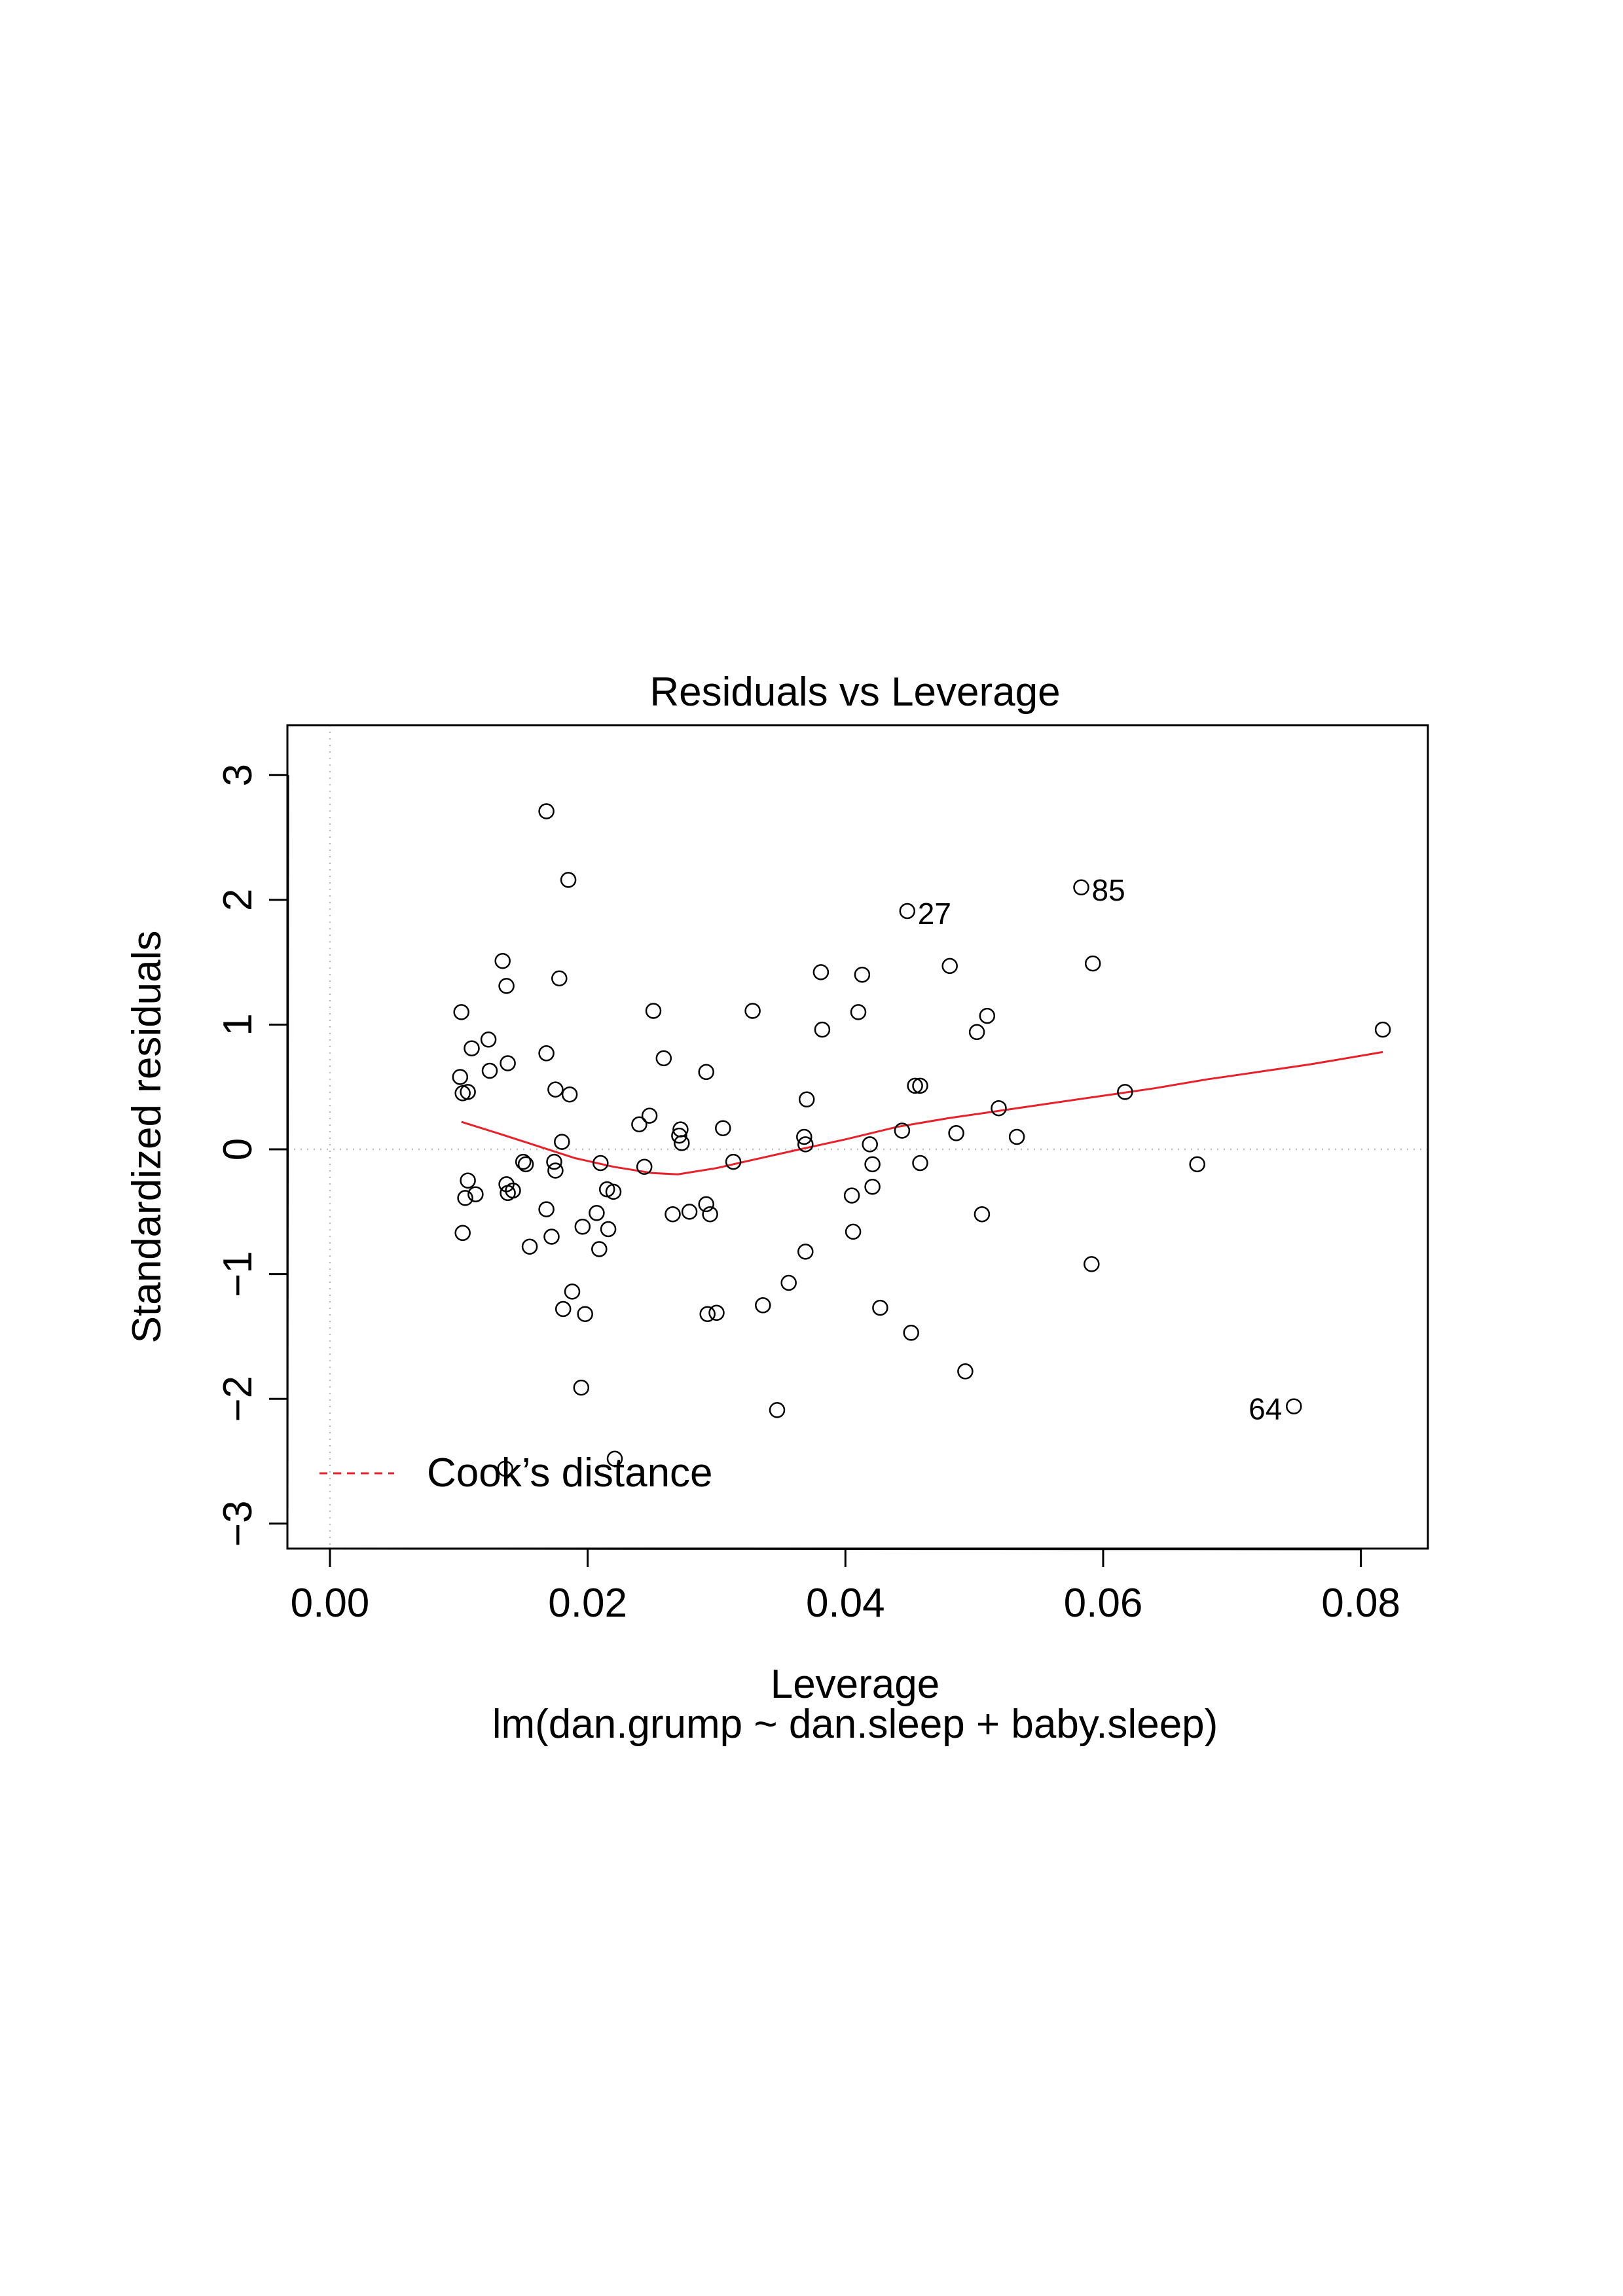 The width and height of the screenshot is (1623, 2296). I want to click on point-label-85: 85, so click(1108, 890).